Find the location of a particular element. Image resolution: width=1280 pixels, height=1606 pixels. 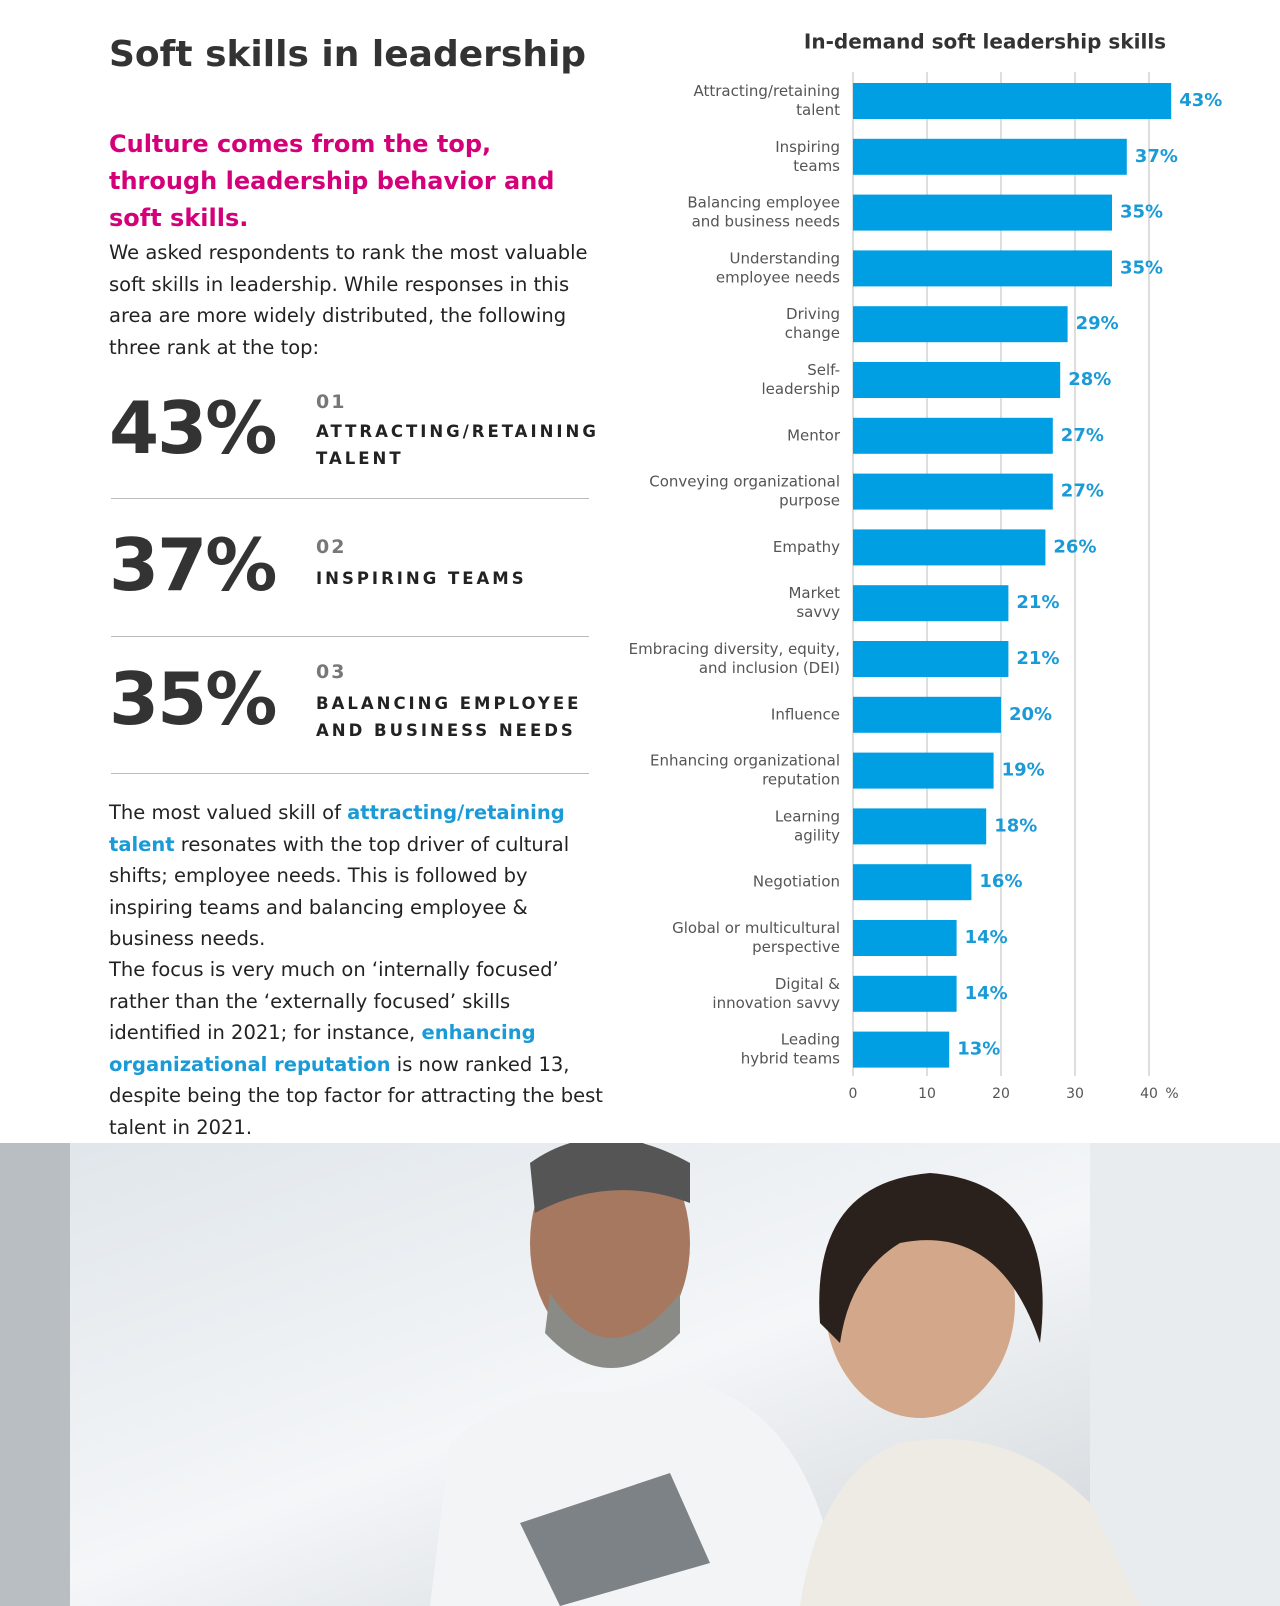

y-tick-label: leadership is located at coordinates (800, 389).